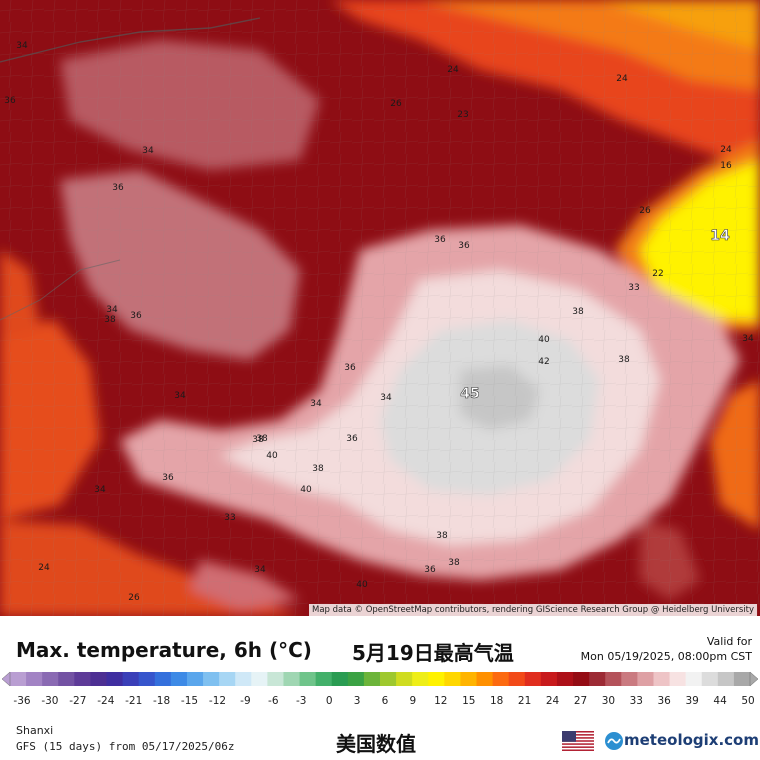 The image size is (760, 760). What do you see at coordinates (691, 740) in the screenshot?
I see `brand-name: meteologix.com` at bounding box center [691, 740].